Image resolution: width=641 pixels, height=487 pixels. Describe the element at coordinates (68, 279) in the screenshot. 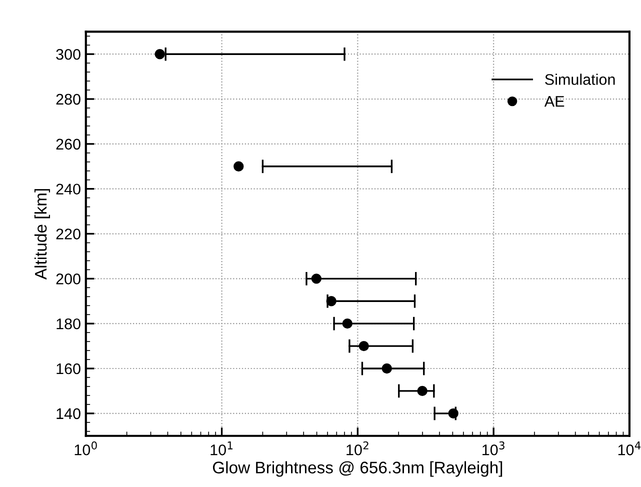

I see `y-tick-label: 200` at that location.